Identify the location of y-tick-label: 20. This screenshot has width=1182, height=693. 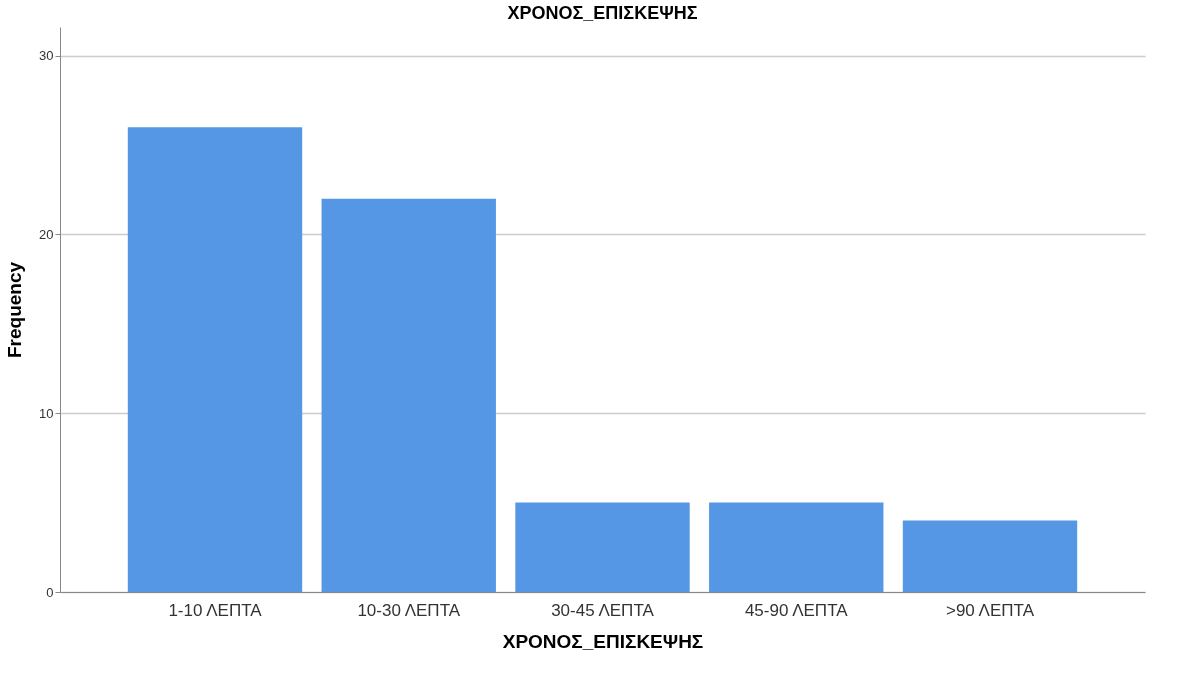
(46, 234).